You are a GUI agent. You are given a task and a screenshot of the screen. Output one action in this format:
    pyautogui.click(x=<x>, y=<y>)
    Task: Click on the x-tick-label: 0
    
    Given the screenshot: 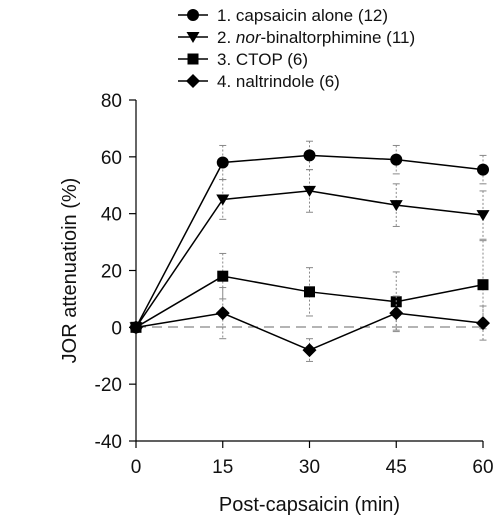 What is the action you would take?
    pyautogui.click(x=136, y=467)
    